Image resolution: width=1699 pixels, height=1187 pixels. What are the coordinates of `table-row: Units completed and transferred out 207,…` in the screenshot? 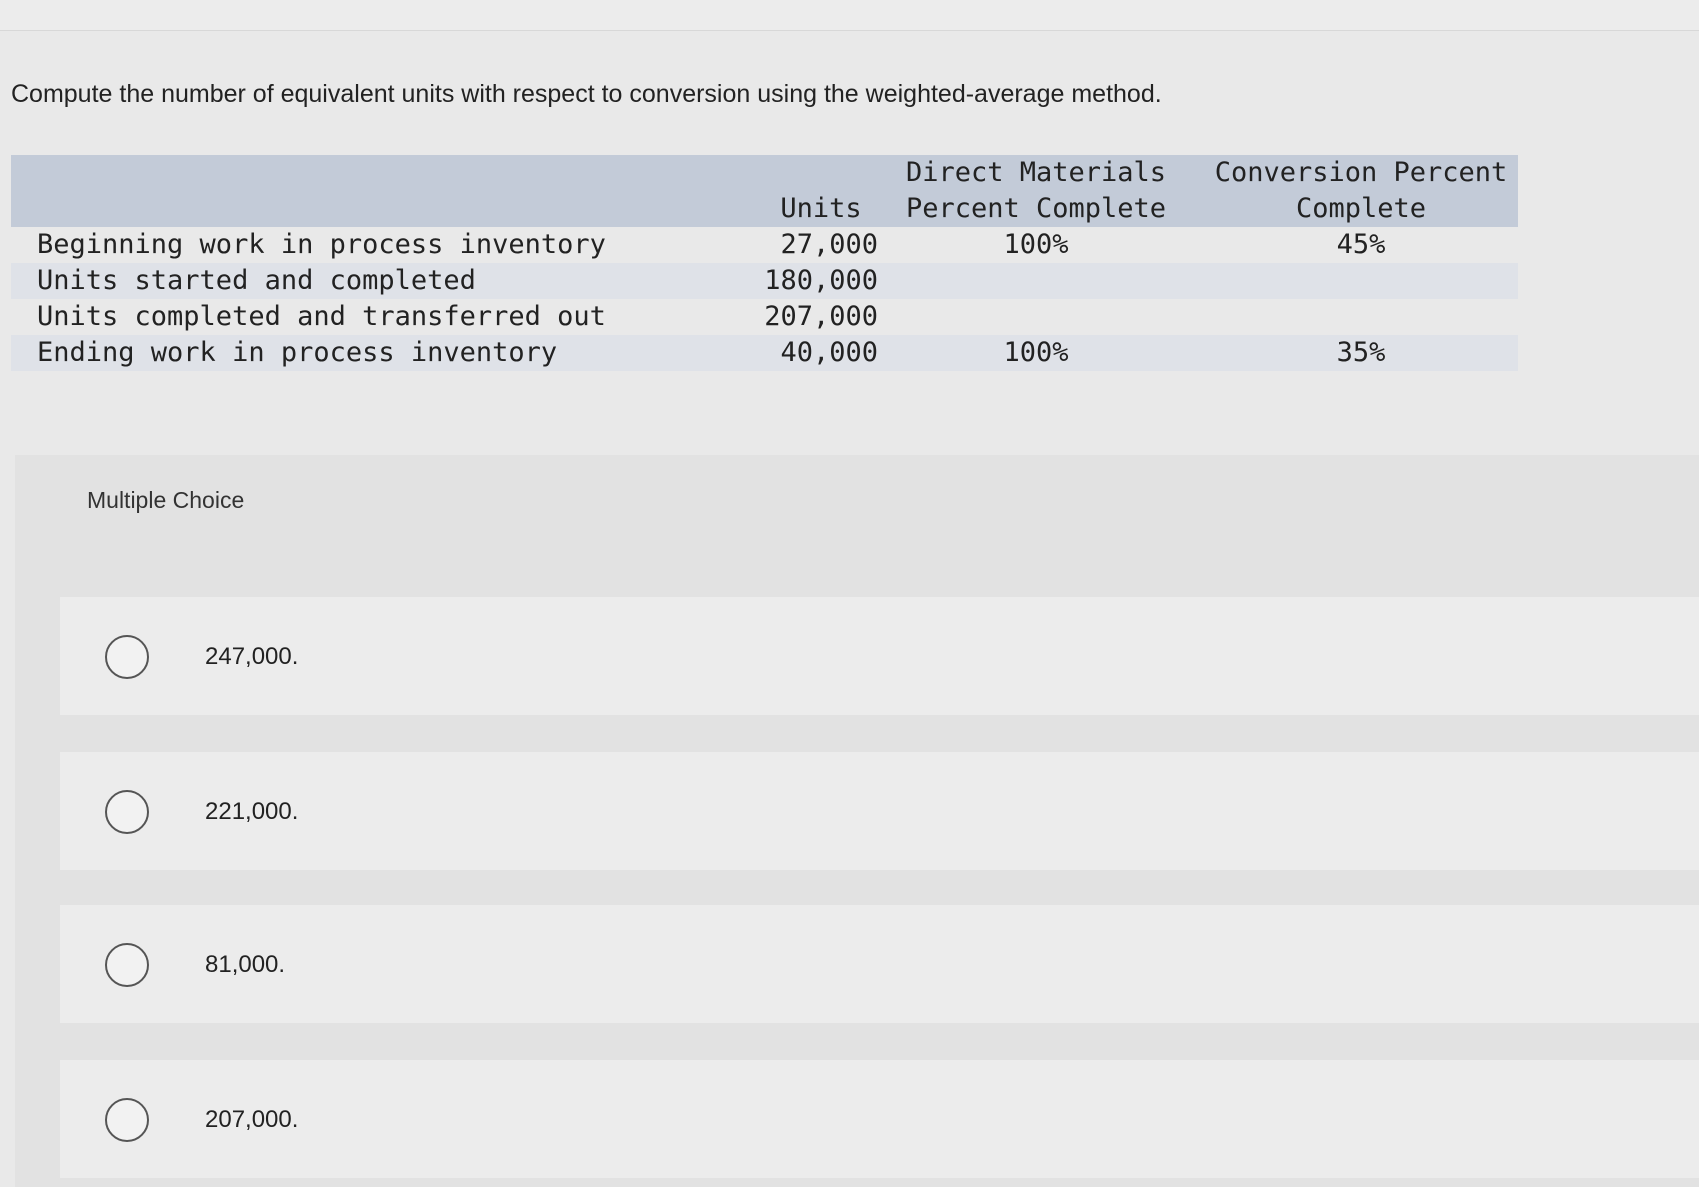 It's located at (764, 317).